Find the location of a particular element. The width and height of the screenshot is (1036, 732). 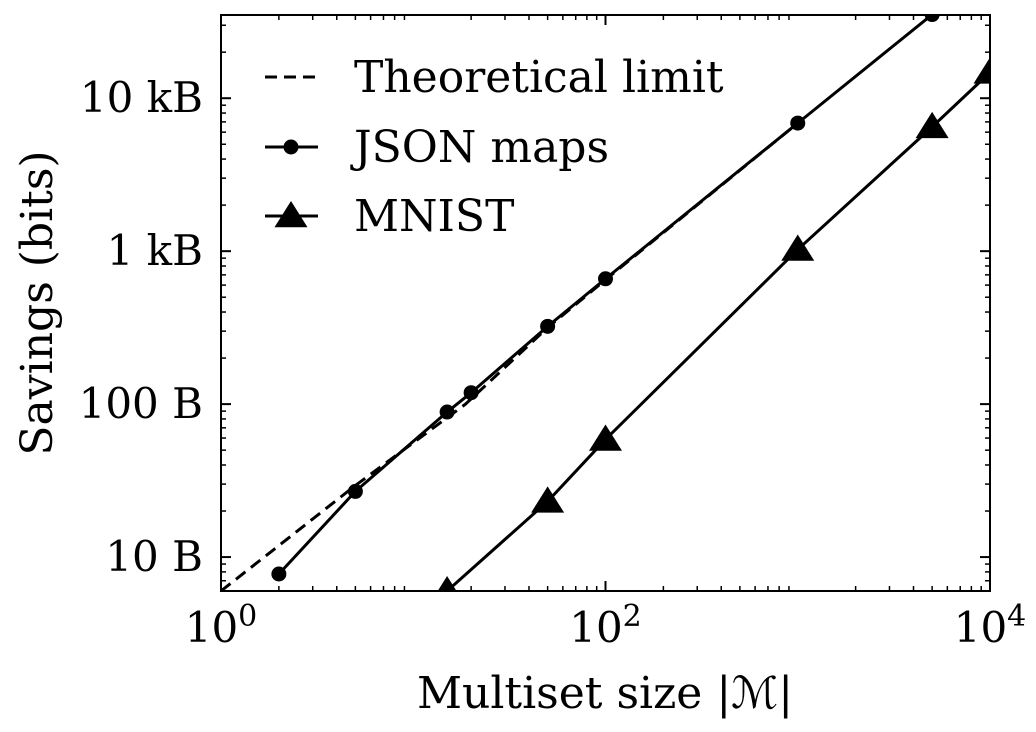

legend: Theoretical limit JSON maps MNIST is located at coordinates (494, 147).